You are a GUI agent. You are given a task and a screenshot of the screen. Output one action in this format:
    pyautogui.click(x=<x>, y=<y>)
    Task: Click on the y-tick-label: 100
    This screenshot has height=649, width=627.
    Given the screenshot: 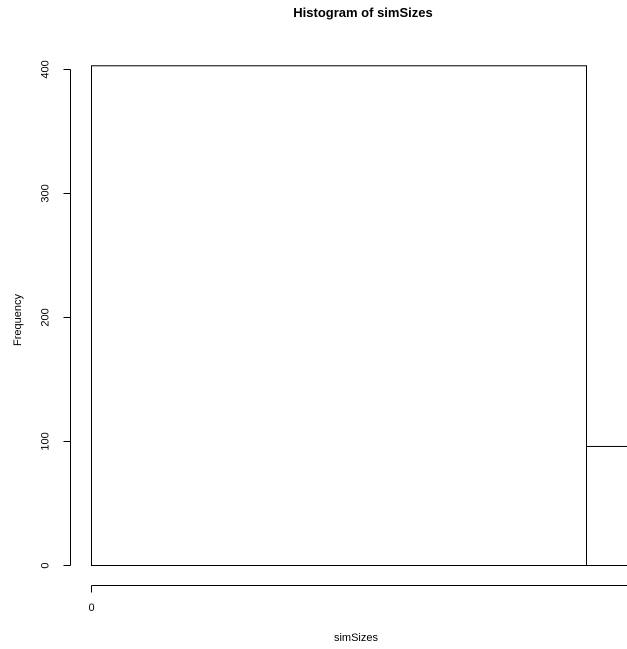 What is the action you would take?
    pyautogui.click(x=46, y=441)
    